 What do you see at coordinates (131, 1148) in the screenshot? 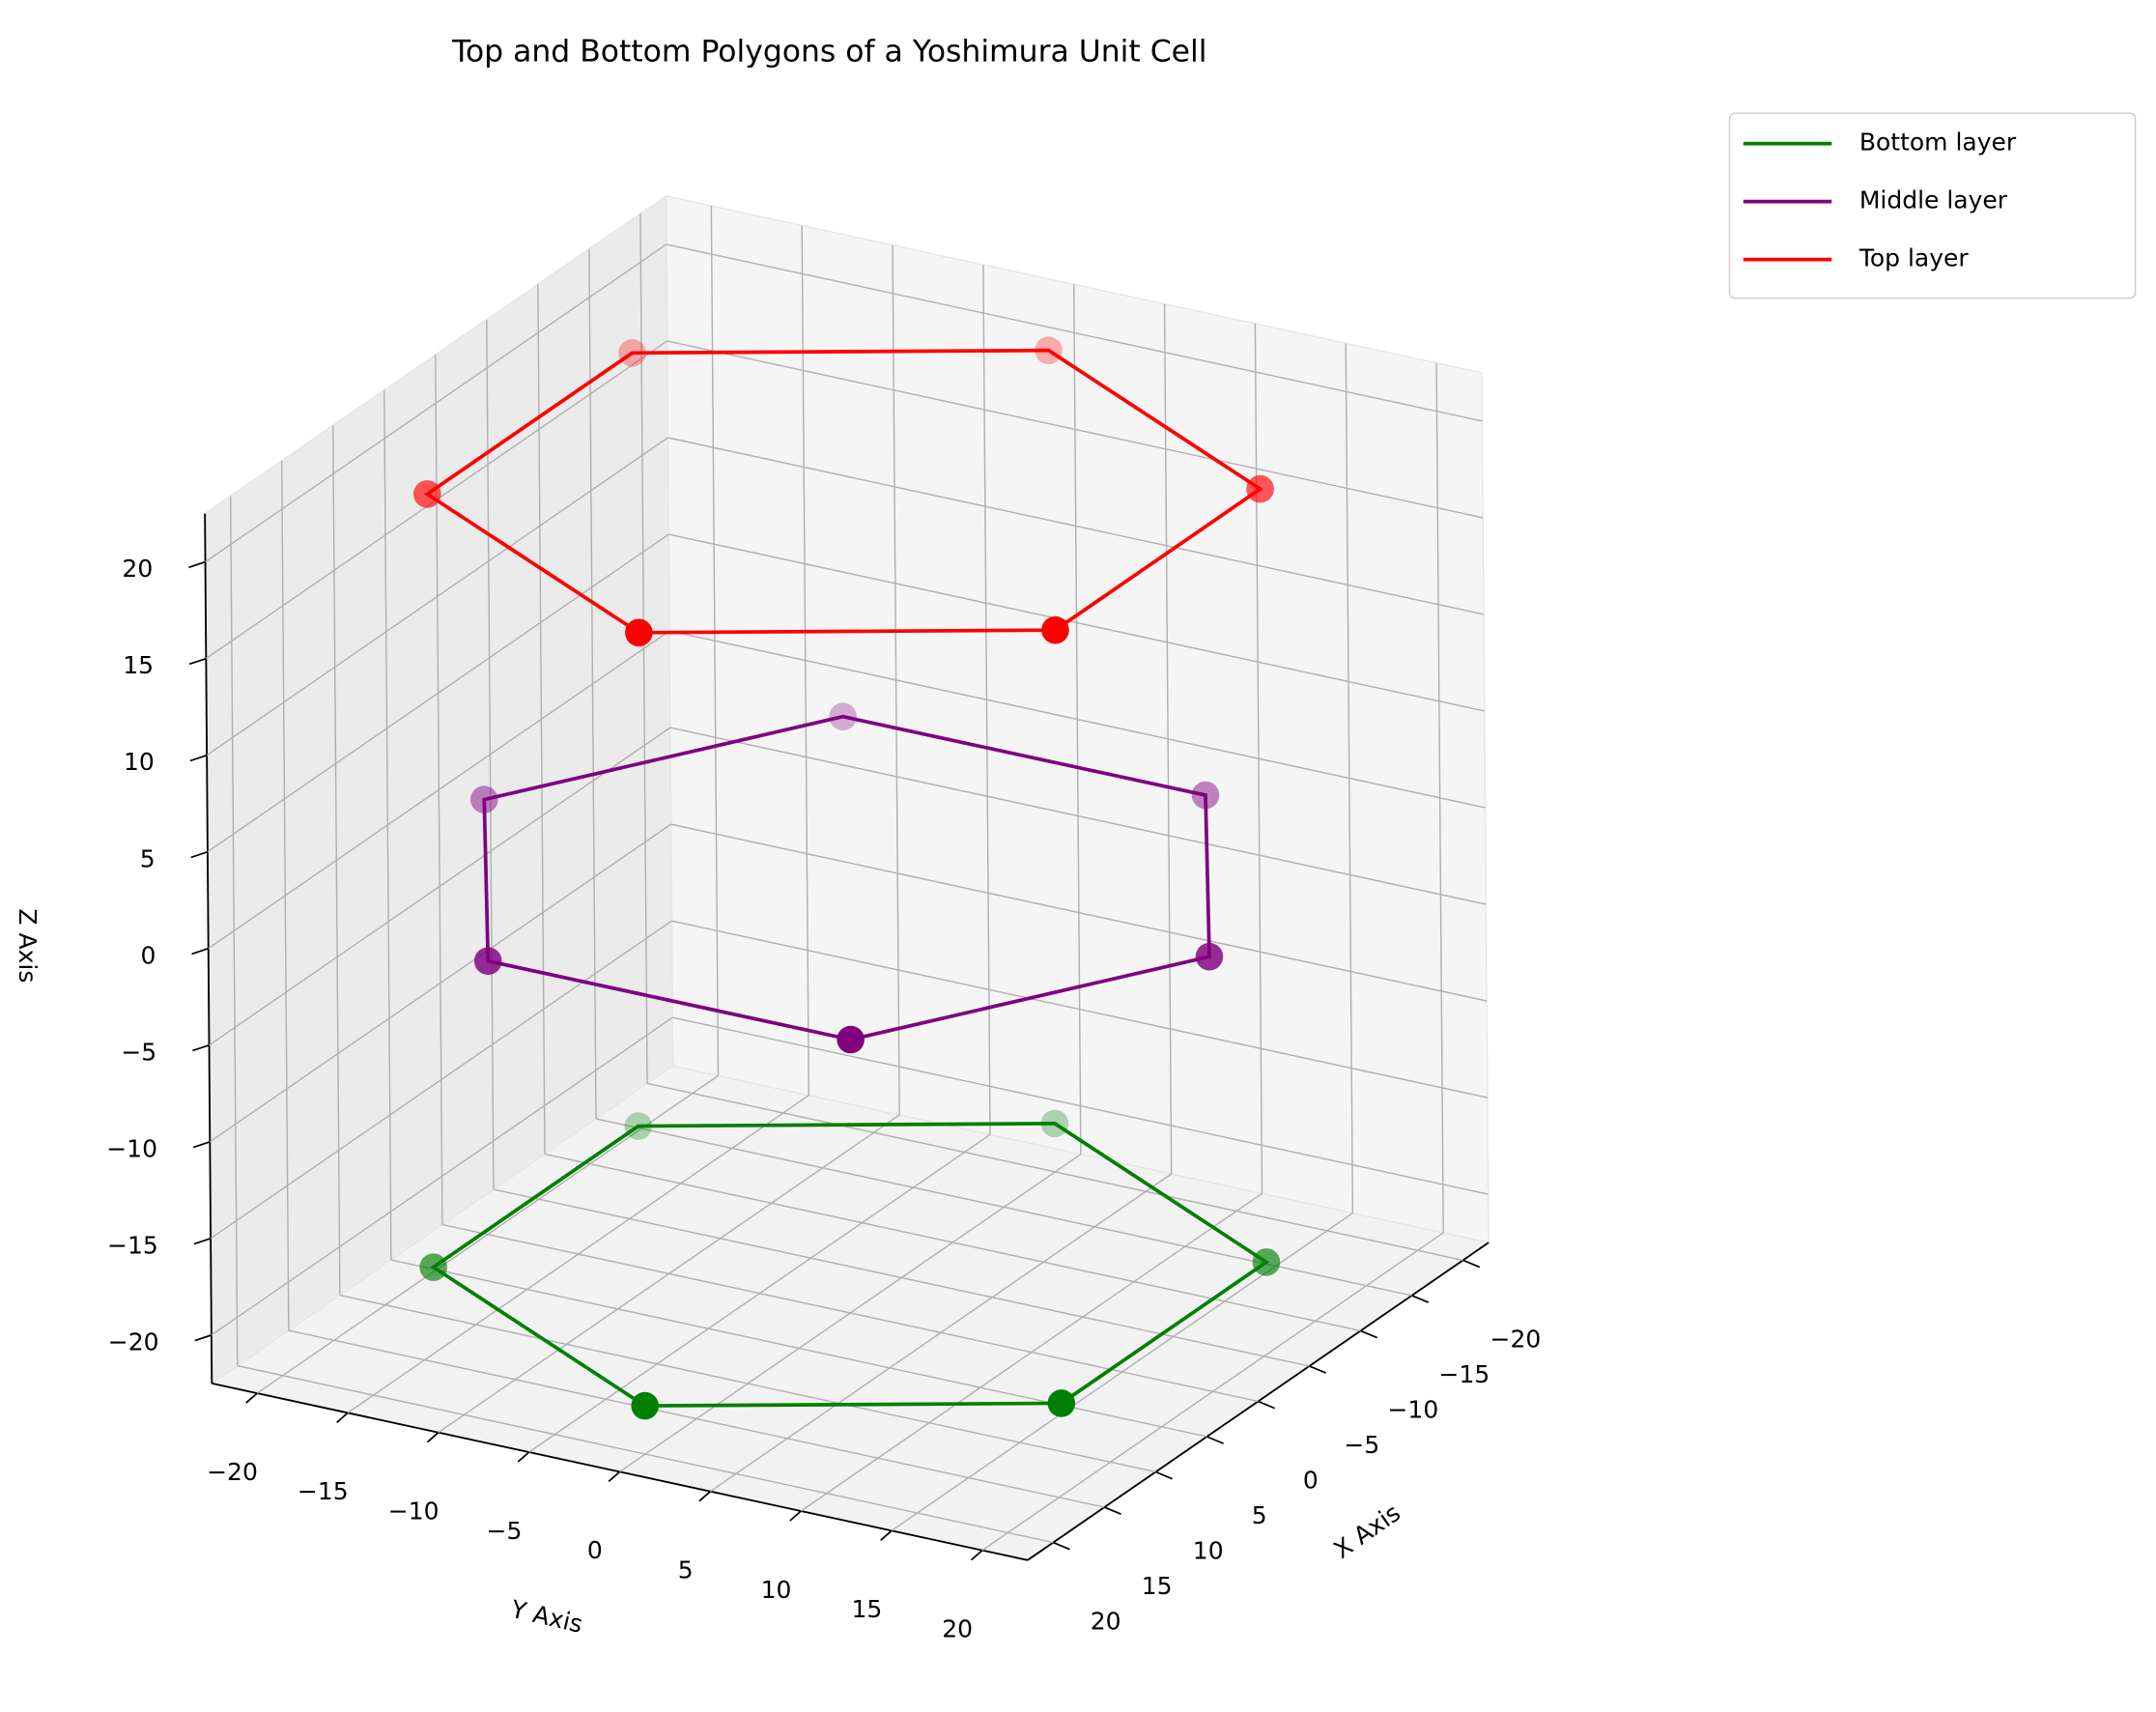
I see `z-tick-label: −10` at bounding box center [131, 1148].